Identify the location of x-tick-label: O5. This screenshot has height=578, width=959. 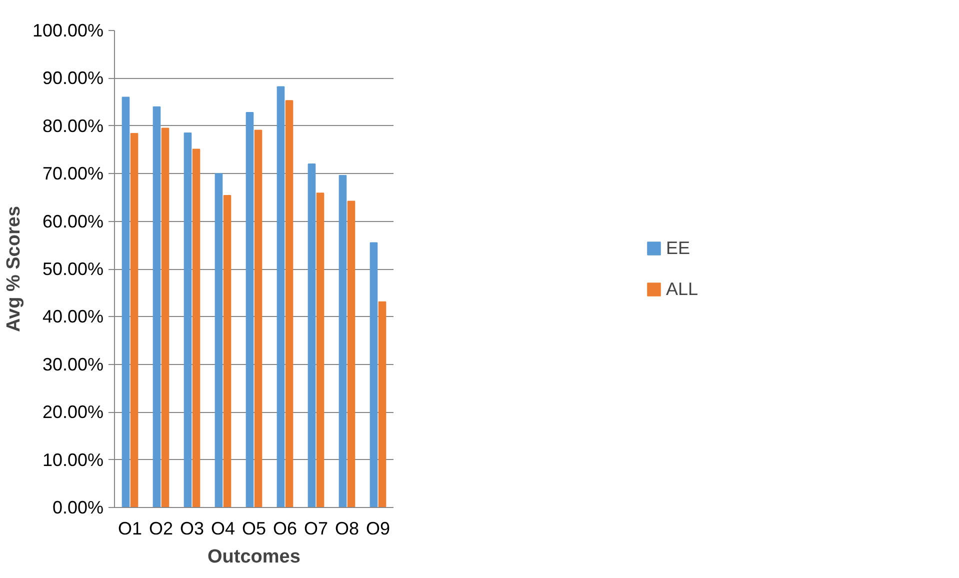
(254, 528).